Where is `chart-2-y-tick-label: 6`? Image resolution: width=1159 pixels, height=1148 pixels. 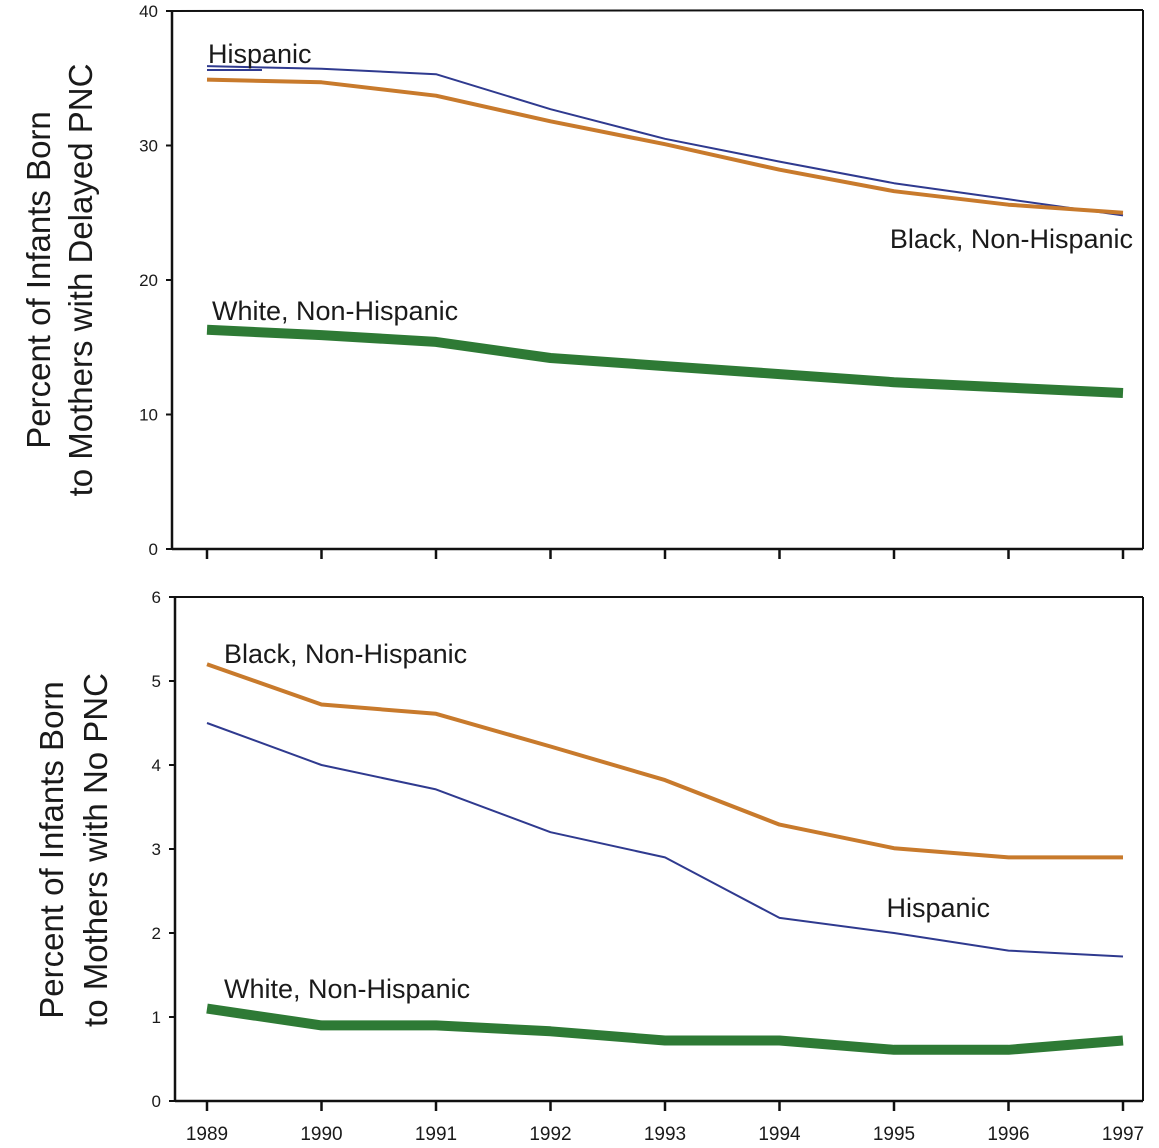 chart-2-y-tick-label: 6 is located at coordinates (156, 597).